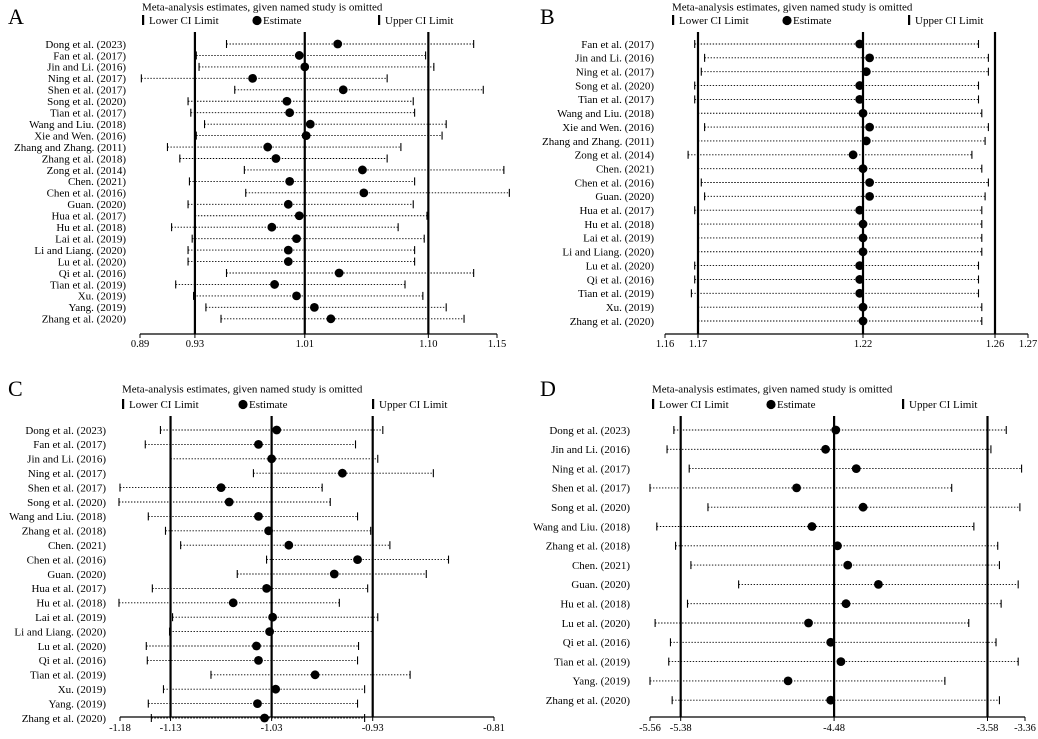 The width and height of the screenshot is (1038, 739). Describe the element at coordinates (88, 217) in the screenshot. I see `study-label-a-15: Hua et al. (2017)` at that location.